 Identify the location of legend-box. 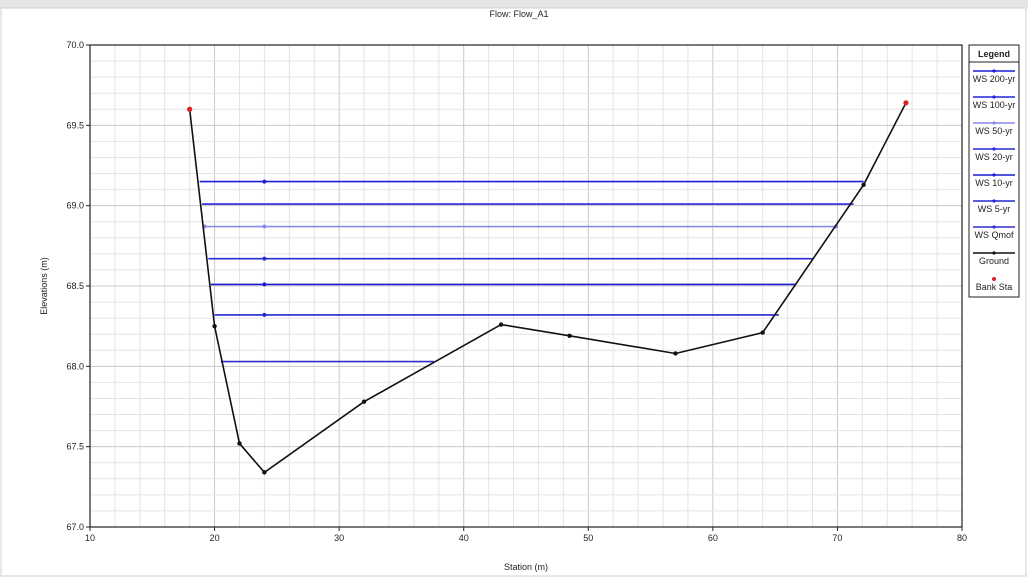
(994, 171).